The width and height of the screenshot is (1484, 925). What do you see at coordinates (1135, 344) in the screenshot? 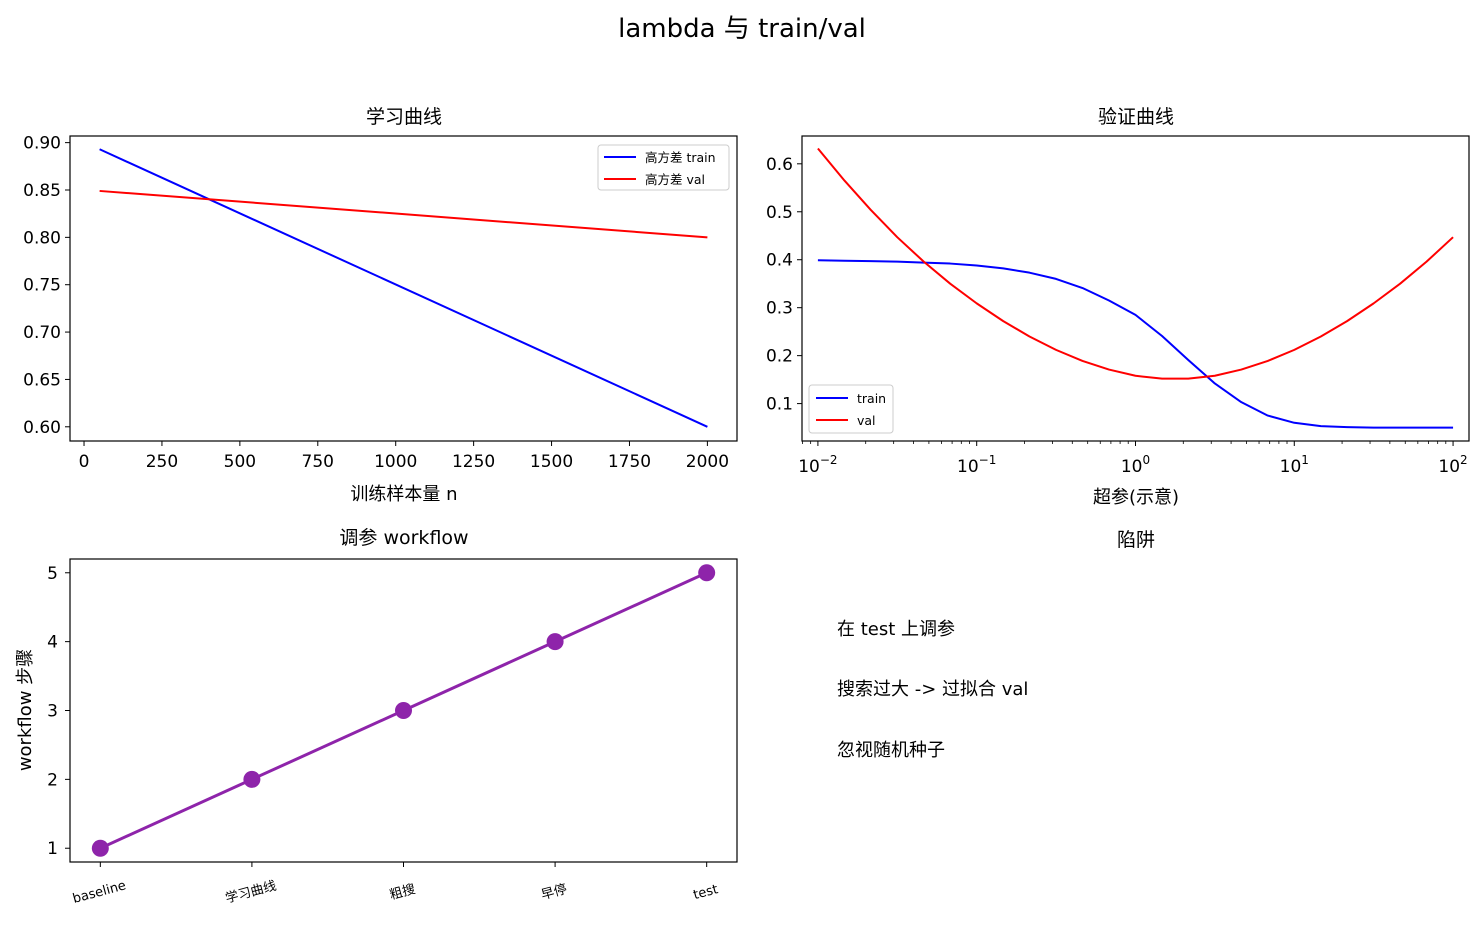
I see `series-line-train` at bounding box center [1135, 344].